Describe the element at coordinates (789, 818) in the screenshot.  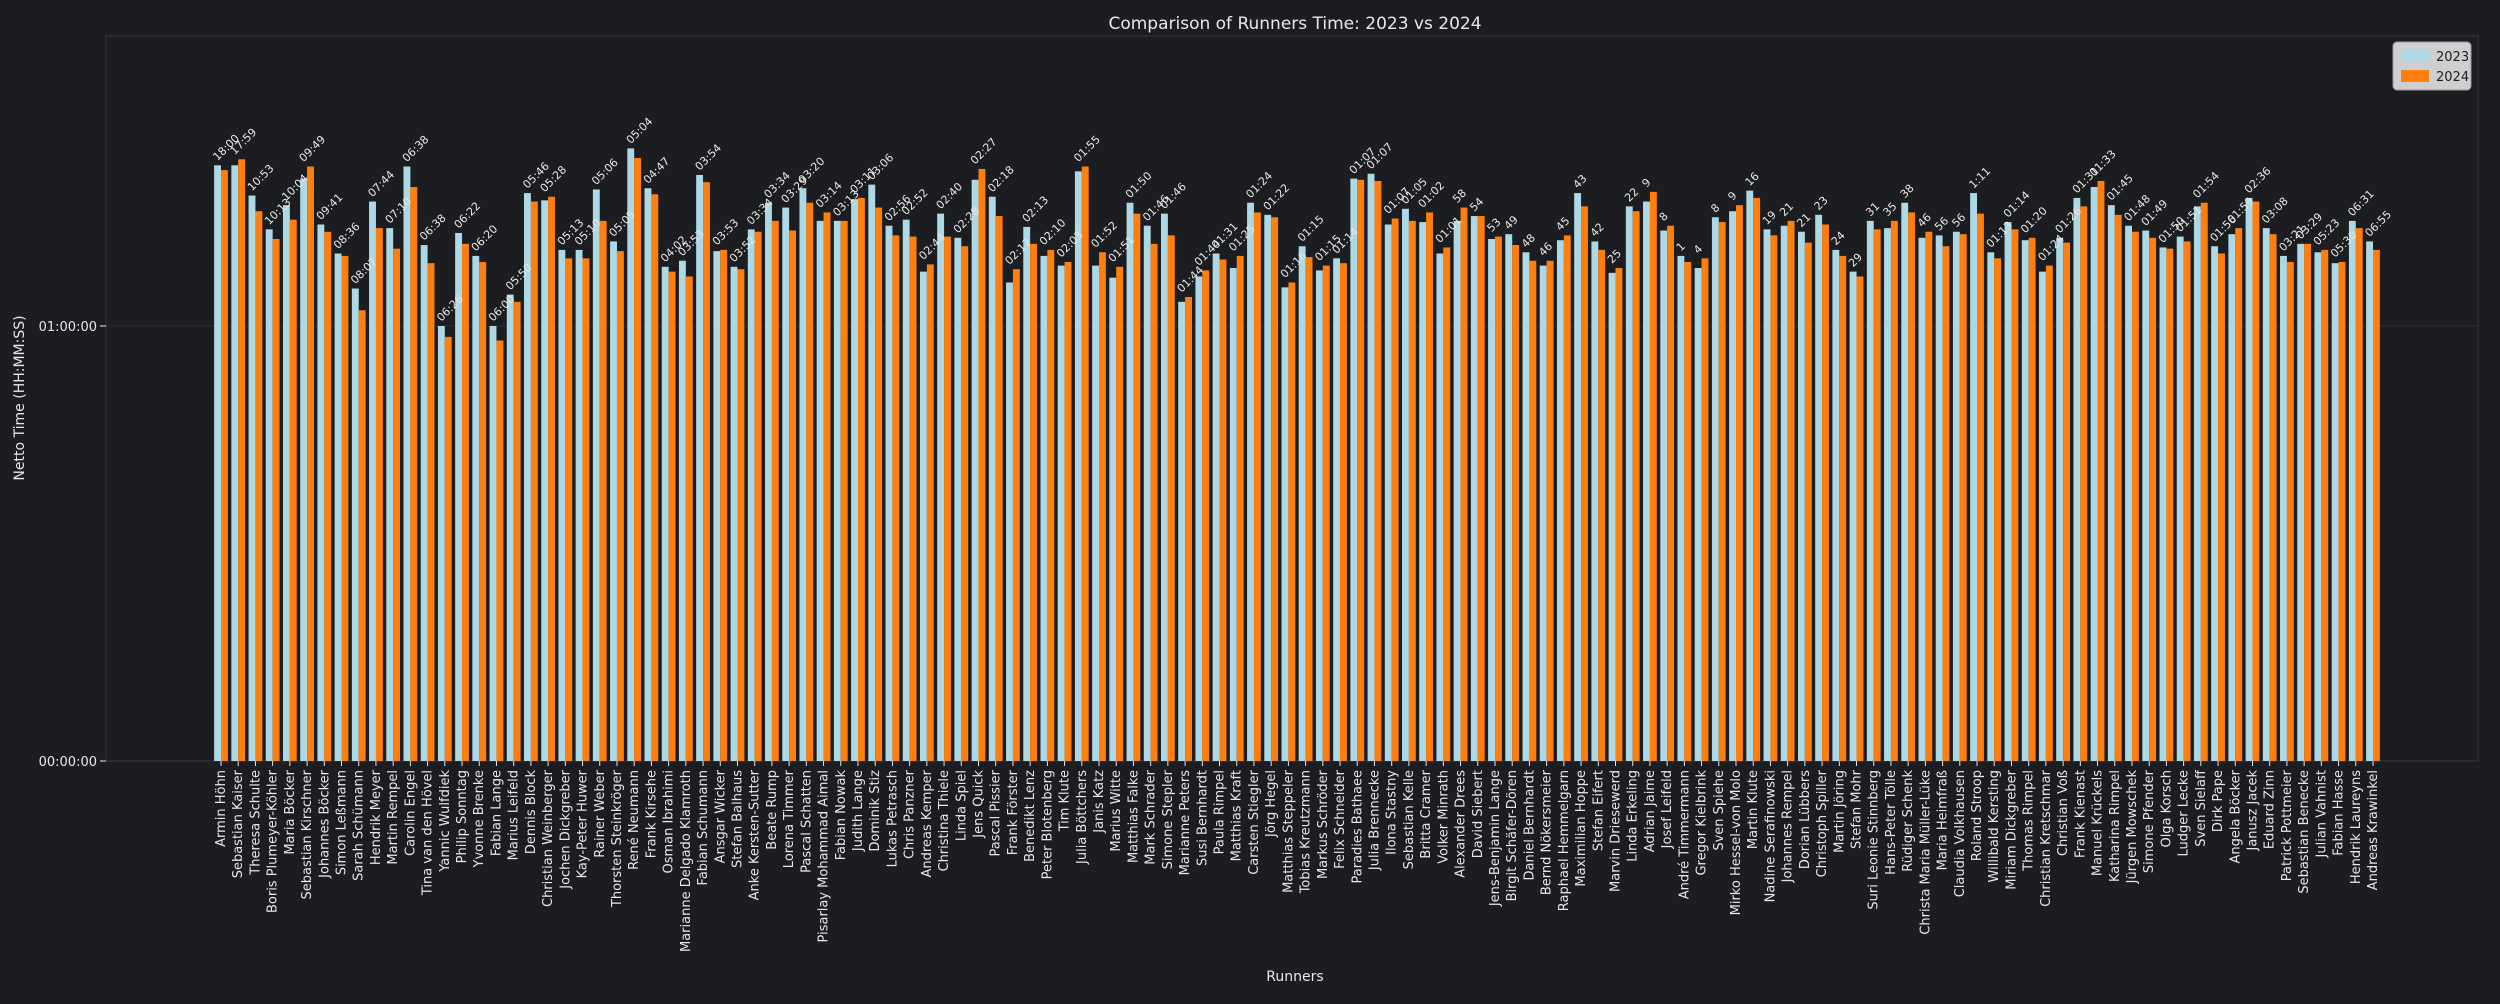
I see `x-tick-label: Lorena Timmer` at that location.